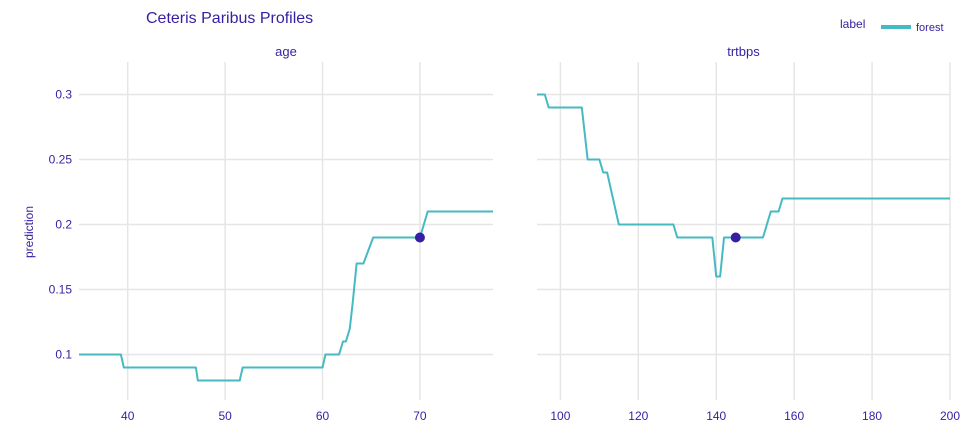  What do you see at coordinates (61, 160) in the screenshot?
I see `y-tick-label: 0.25` at bounding box center [61, 160].